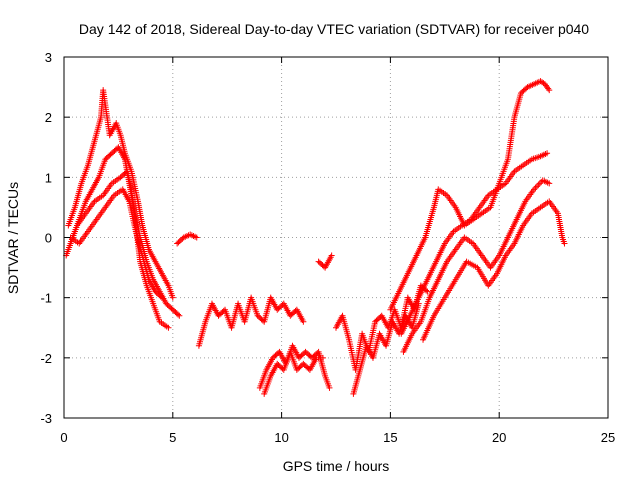 Image resolution: width=640 pixels, height=480 pixels. What do you see at coordinates (48, 57) in the screenshot?
I see `y-tick-label: 3` at bounding box center [48, 57].